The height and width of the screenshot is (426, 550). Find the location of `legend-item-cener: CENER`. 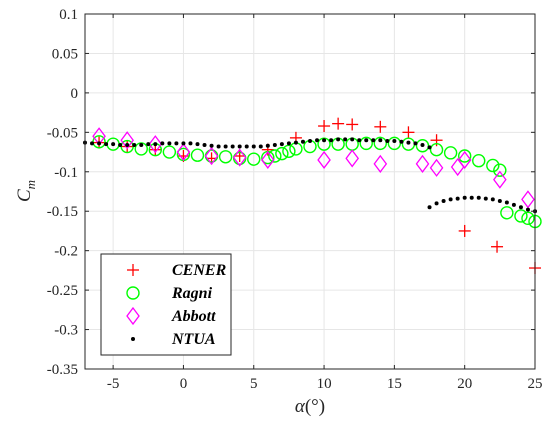

legend-item-cener: CENER is located at coordinates (177, 270).